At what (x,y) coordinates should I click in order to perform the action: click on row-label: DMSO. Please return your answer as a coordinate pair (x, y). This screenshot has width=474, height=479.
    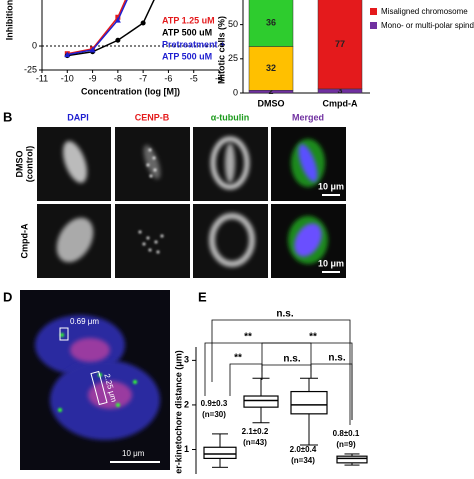
    Looking at the image, I should click on (19, 164).